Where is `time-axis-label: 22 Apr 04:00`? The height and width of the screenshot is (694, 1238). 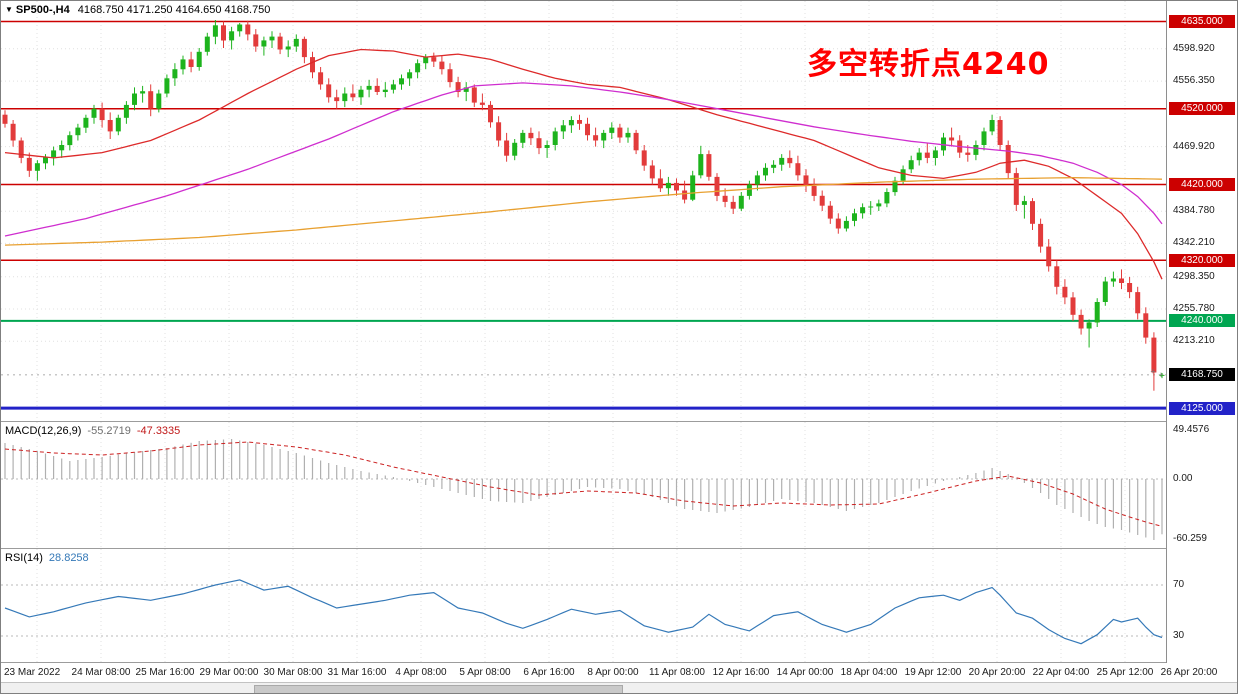
time-axis-label: 22 Apr 04:00 is located at coordinates (1061, 672).